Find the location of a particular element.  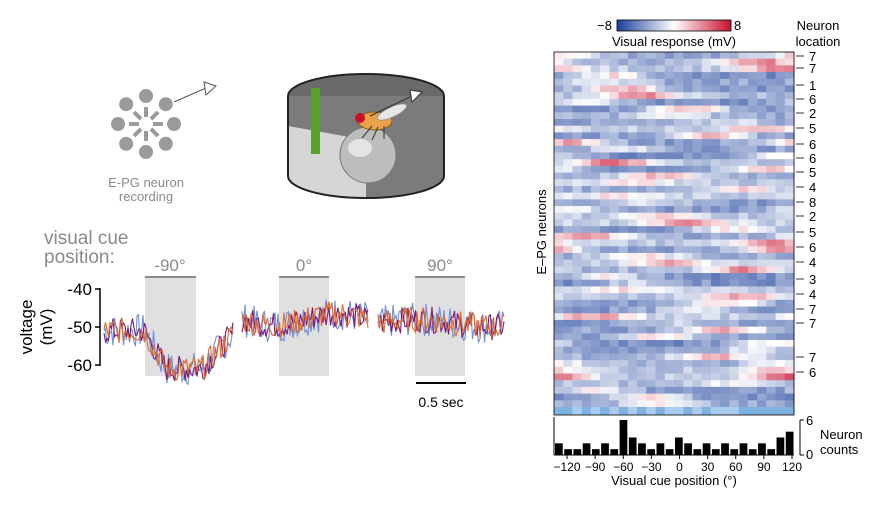

neuron-location-label: 5 is located at coordinates (812, 128).